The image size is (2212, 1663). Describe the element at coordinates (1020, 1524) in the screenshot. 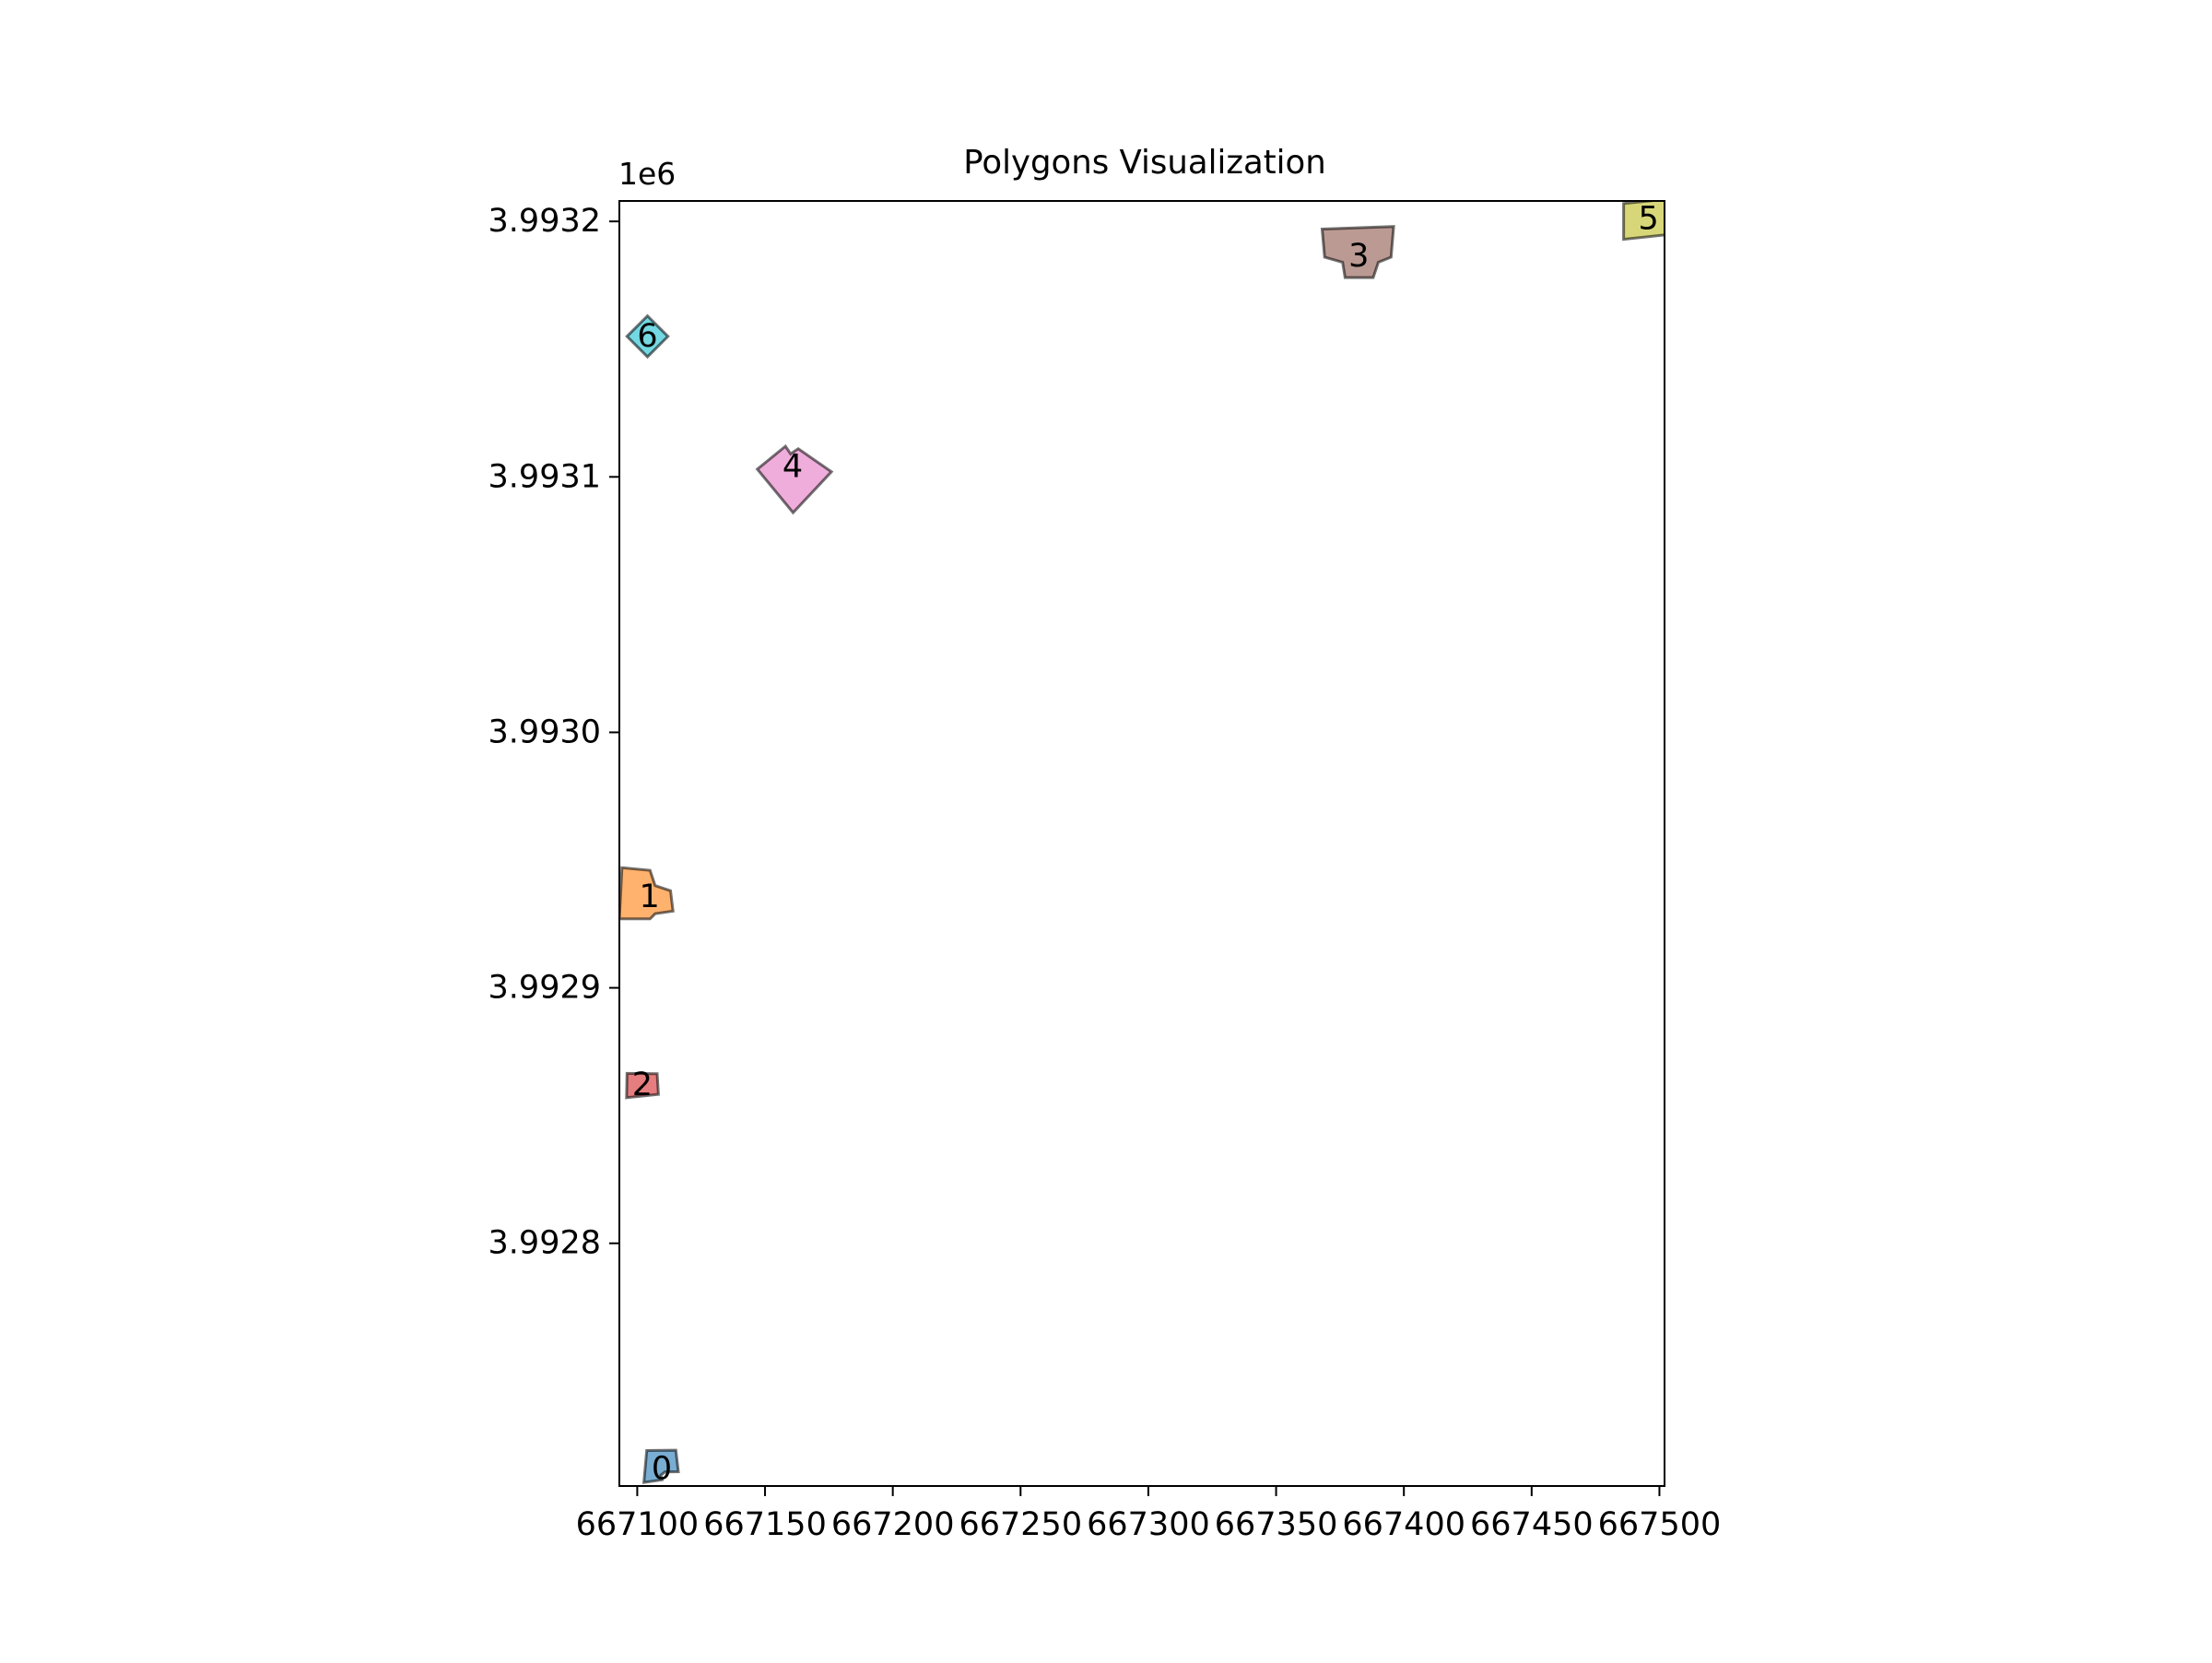

I see `x-tick-label: 667250` at that location.